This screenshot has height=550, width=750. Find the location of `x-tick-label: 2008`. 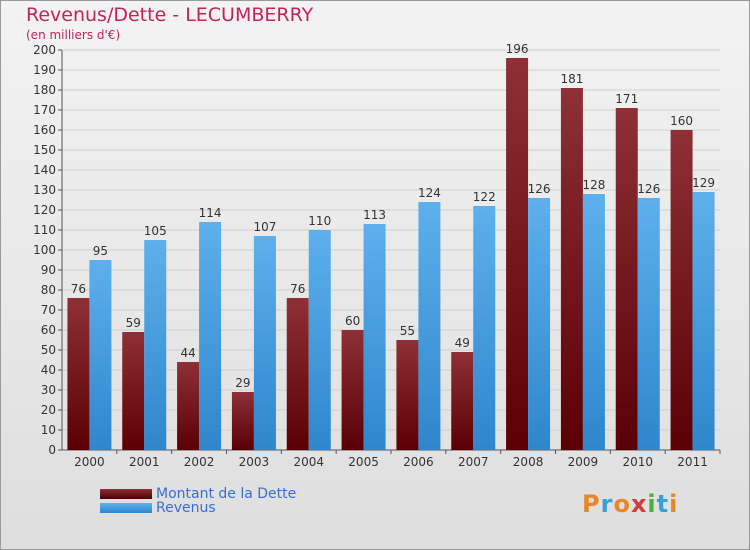

x-tick-label: 2008 is located at coordinates (528, 462).